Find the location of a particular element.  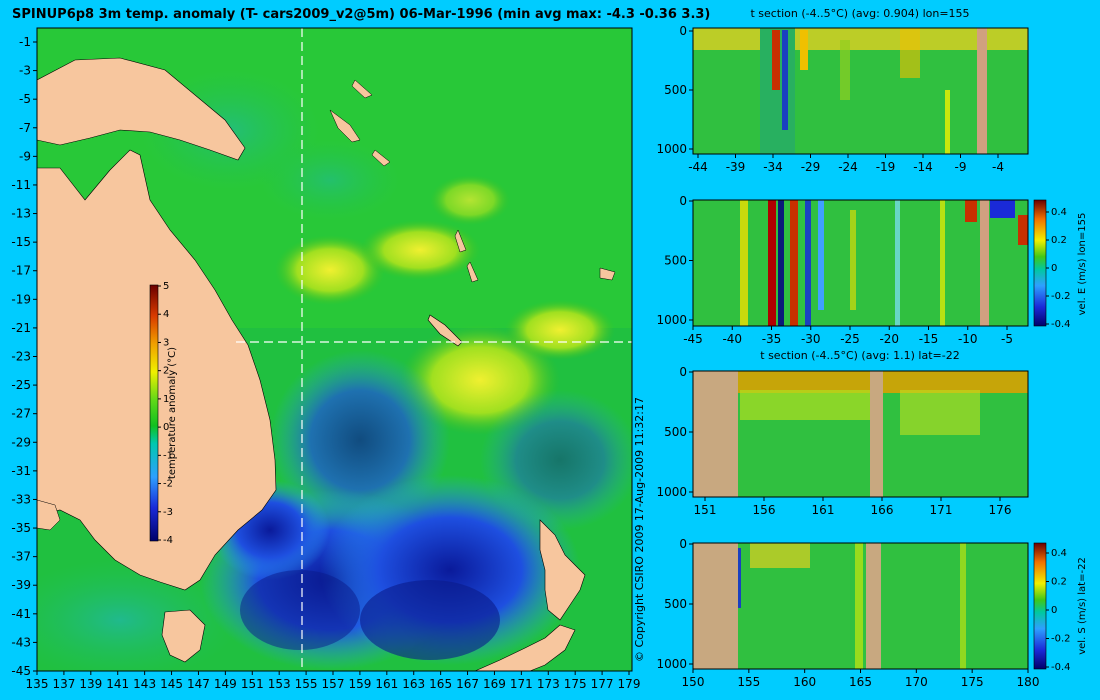

land-new-caledonia is located at coordinates (445, 330).